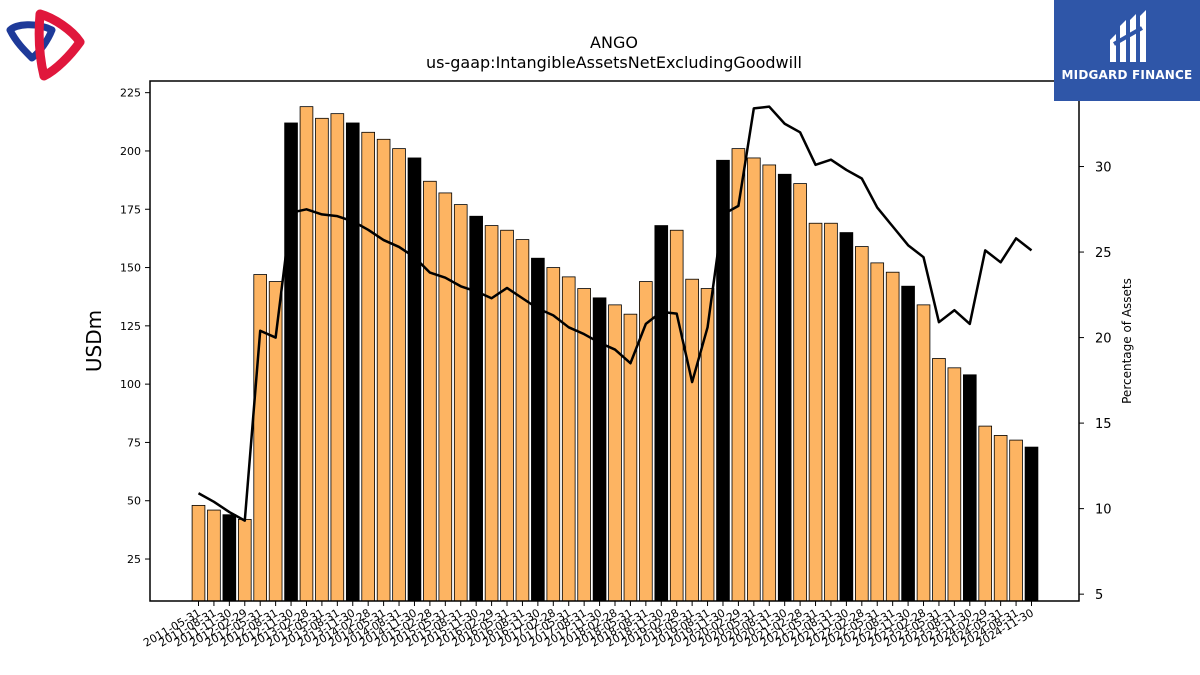  I want to click on y-tick-label: 200, so click(130, 151).